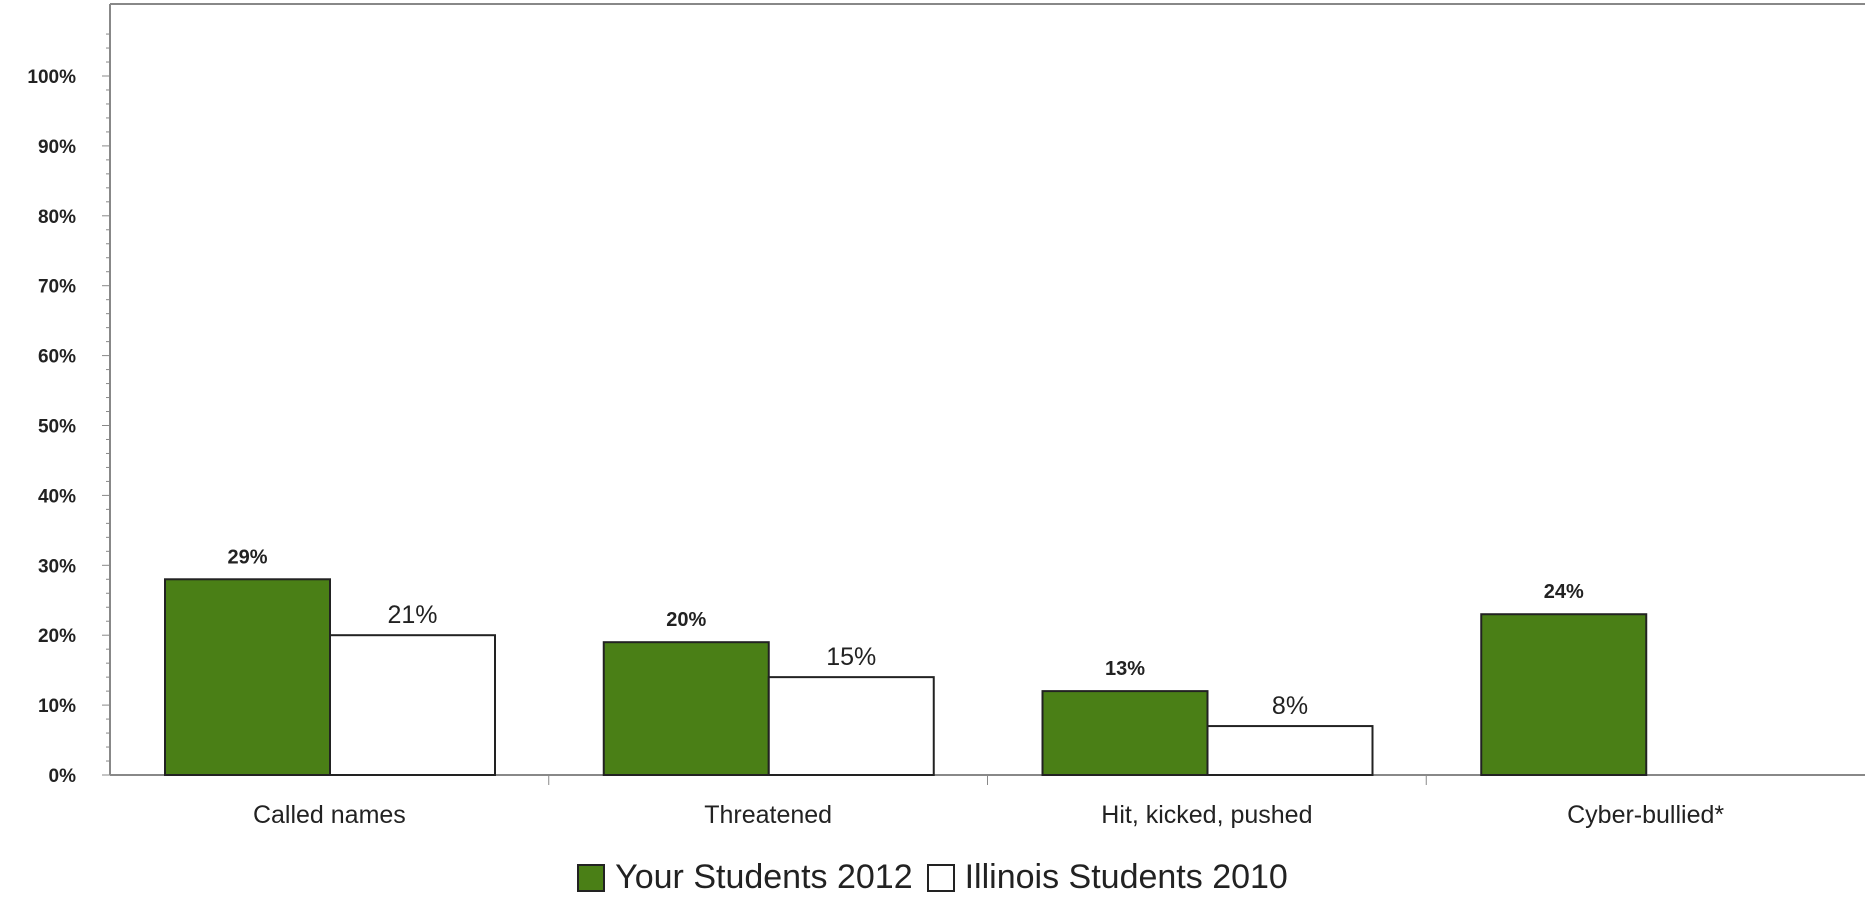  Describe the element at coordinates (57, 636) in the screenshot. I see `y-tick-label: 20%` at that location.